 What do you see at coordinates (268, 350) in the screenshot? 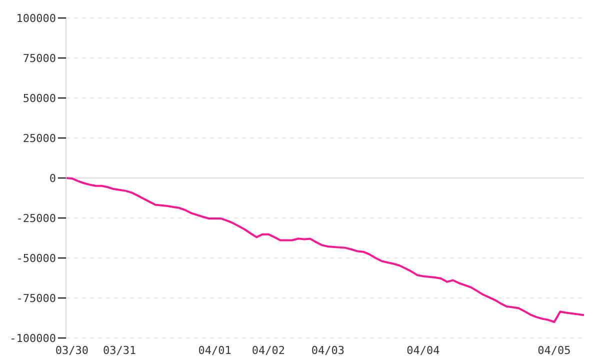
I see `x-tick-label: 04/02` at bounding box center [268, 350].